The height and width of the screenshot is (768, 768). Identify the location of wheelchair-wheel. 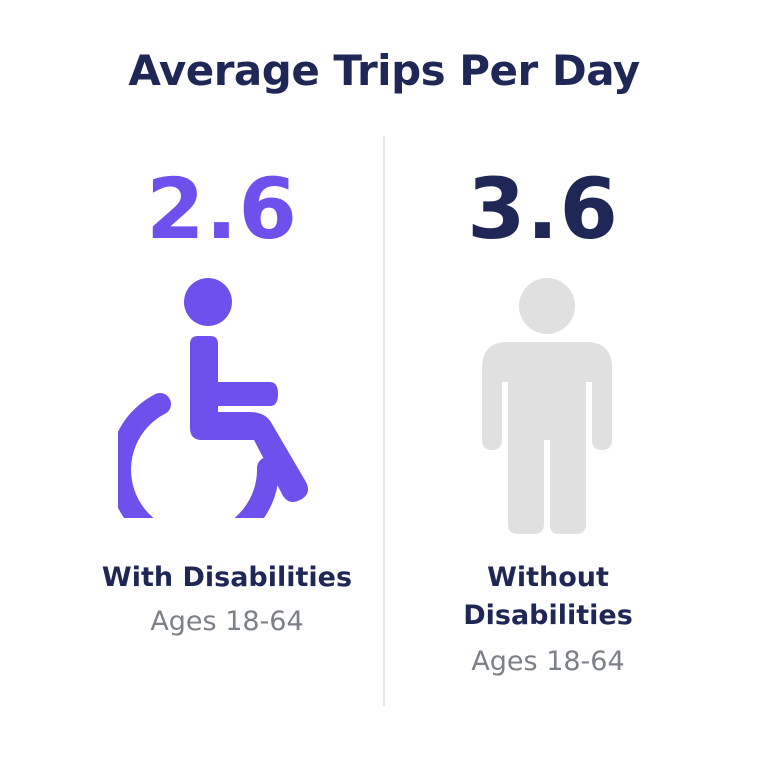
(199, 455).